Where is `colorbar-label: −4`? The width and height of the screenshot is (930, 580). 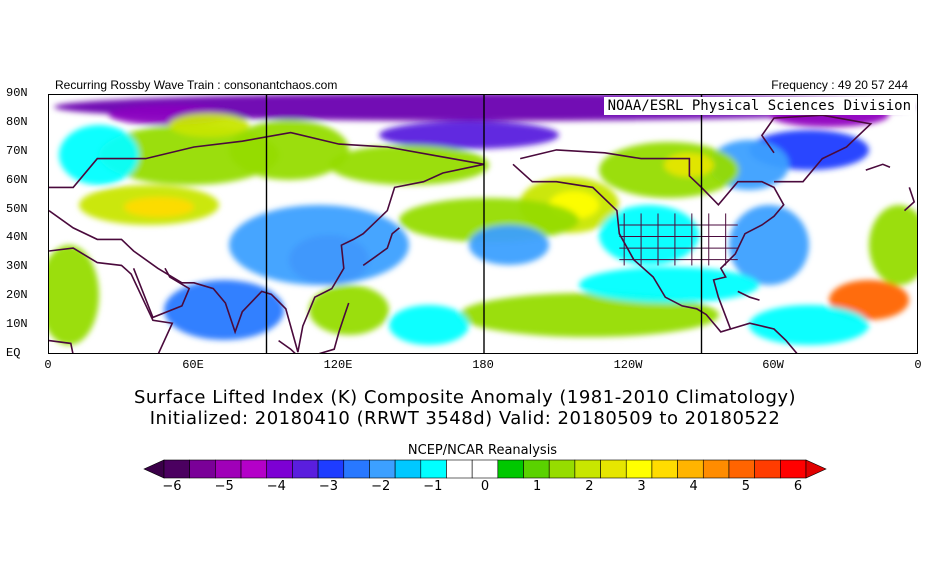 colorbar-label: −4 is located at coordinates (276, 486).